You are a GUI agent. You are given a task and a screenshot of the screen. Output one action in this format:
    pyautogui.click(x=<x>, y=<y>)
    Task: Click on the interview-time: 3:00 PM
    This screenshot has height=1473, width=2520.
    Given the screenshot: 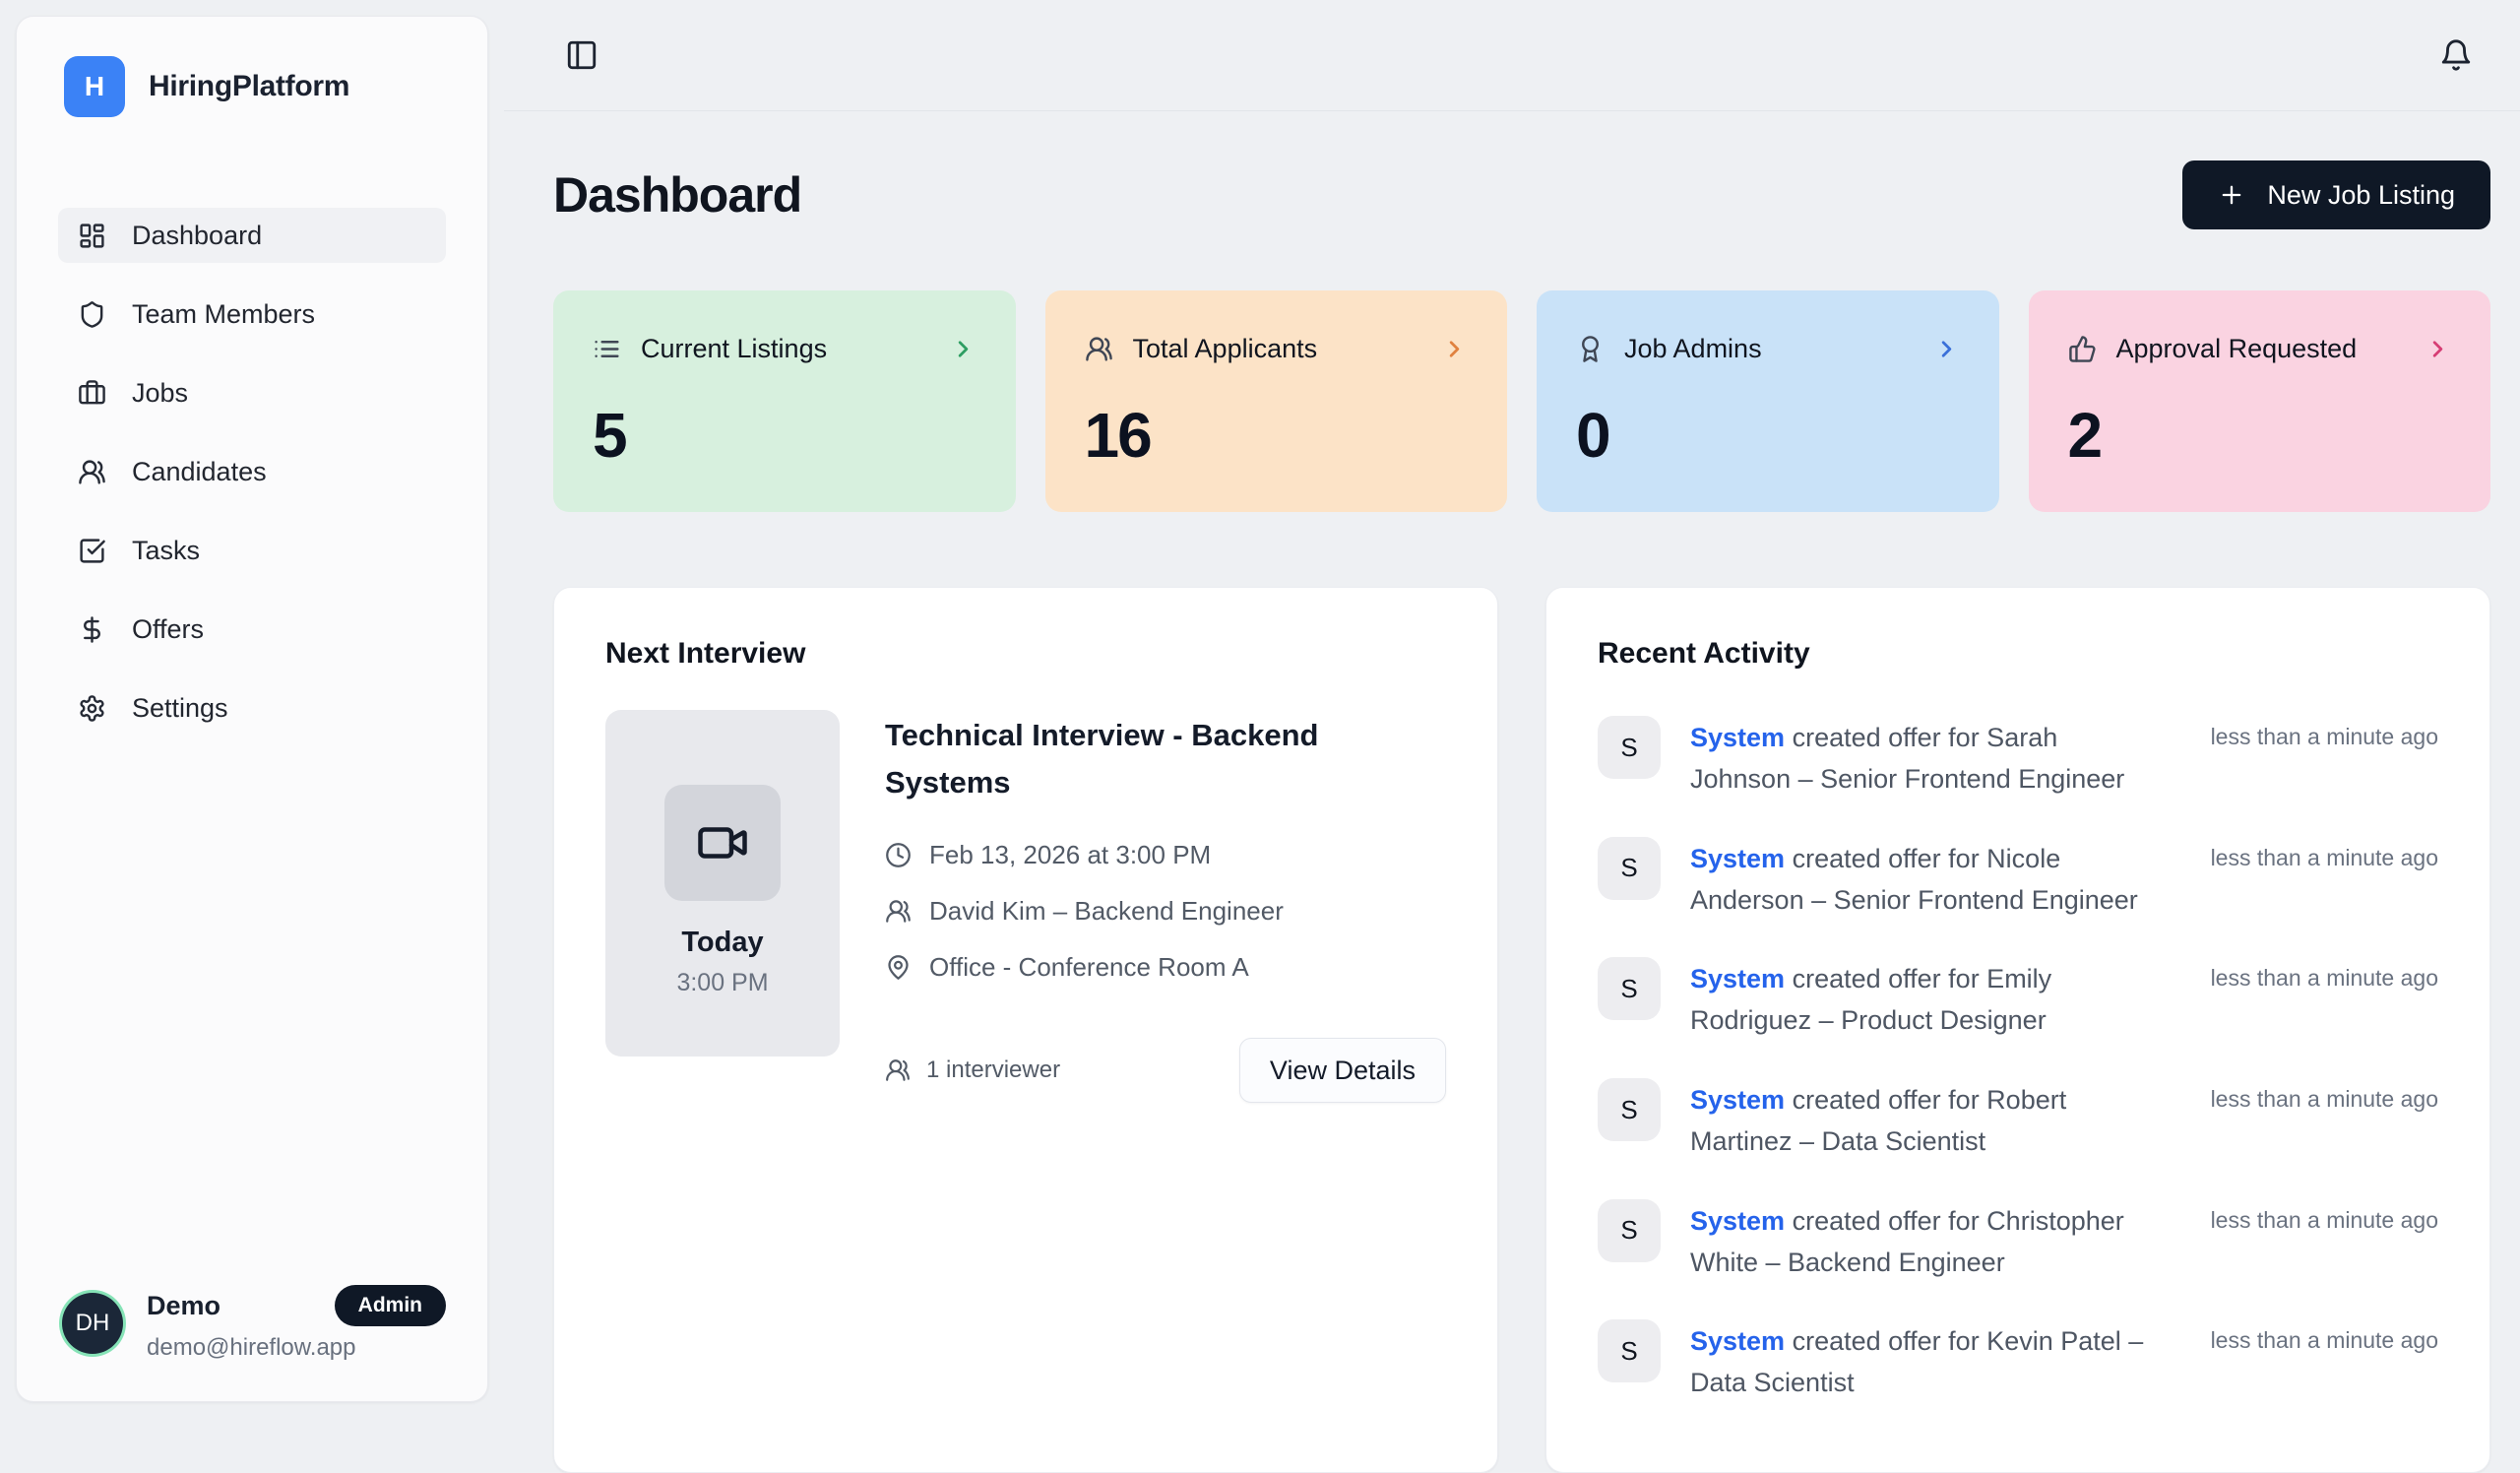 What is the action you would take?
    pyautogui.click(x=722, y=982)
    